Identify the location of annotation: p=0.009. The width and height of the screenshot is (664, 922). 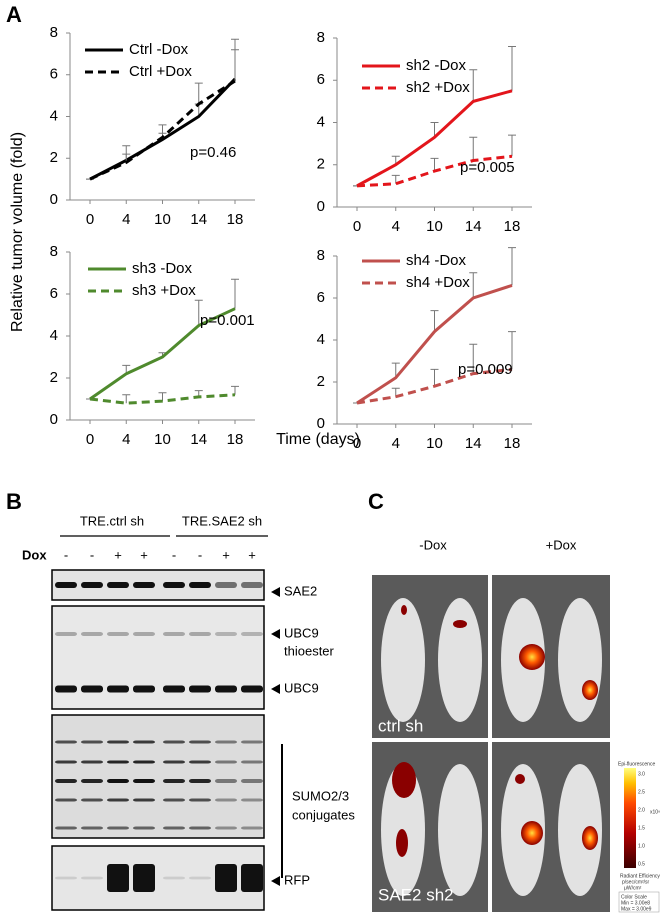
(485, 369).